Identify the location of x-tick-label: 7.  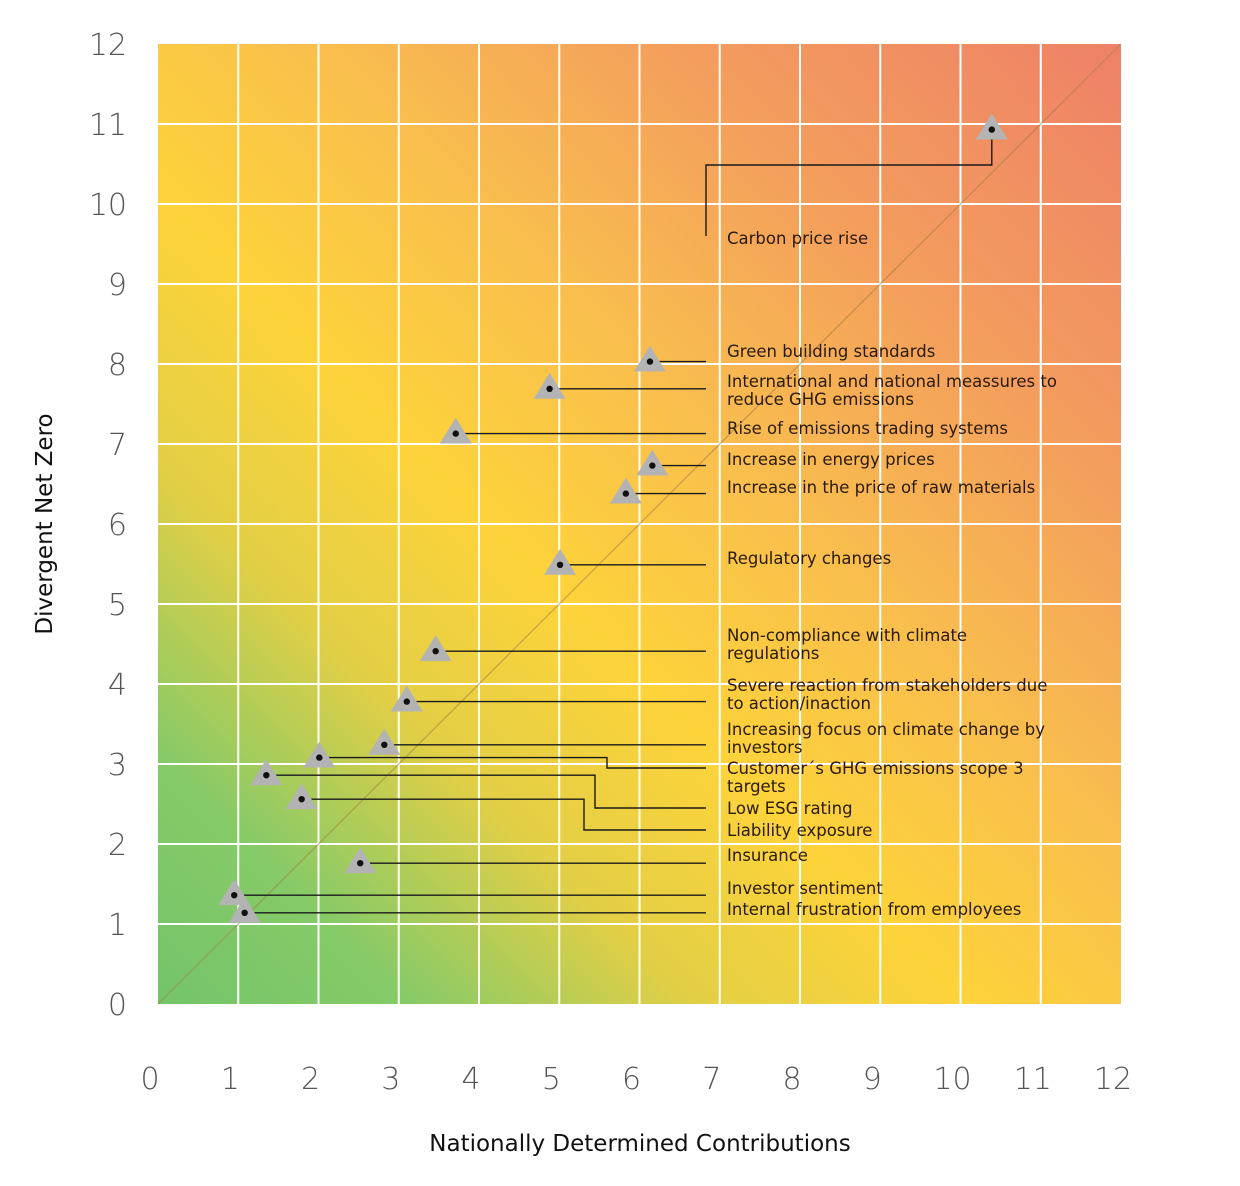
(711, 1079).